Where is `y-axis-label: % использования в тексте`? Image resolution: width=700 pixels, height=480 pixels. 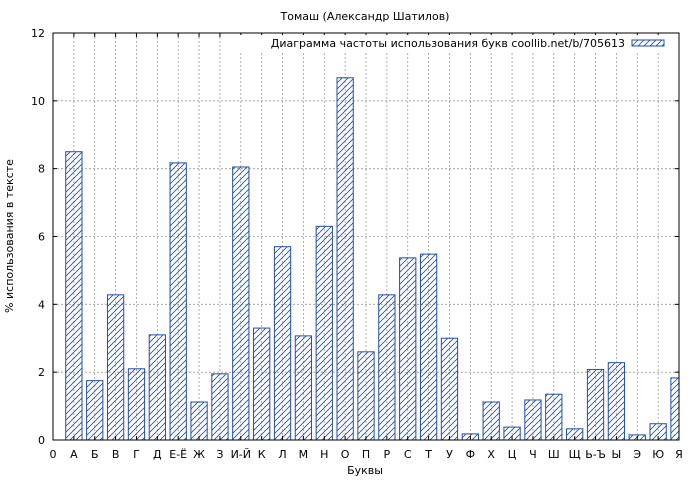
y-axis-label: % использования в тексте is located at coordinates (9, 236).